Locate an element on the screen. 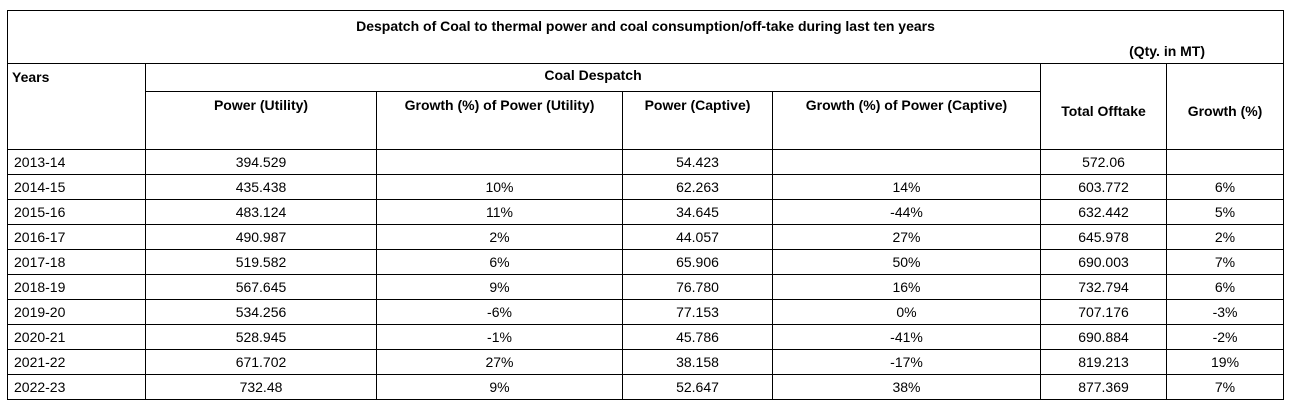 Image resolution: width=1298 pixels, height=402 pixels. total-offtake-cell: 603.772 is located at coordinates (1103, 187).